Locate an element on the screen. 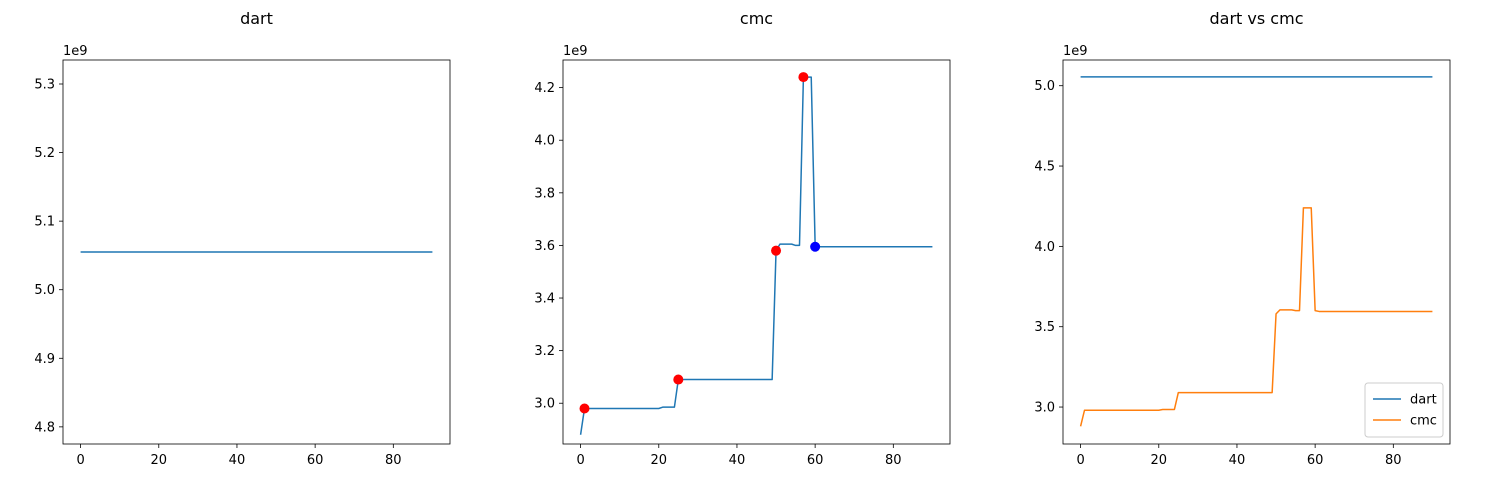  legend-label: cmc is located at coordinates (1423, 421).